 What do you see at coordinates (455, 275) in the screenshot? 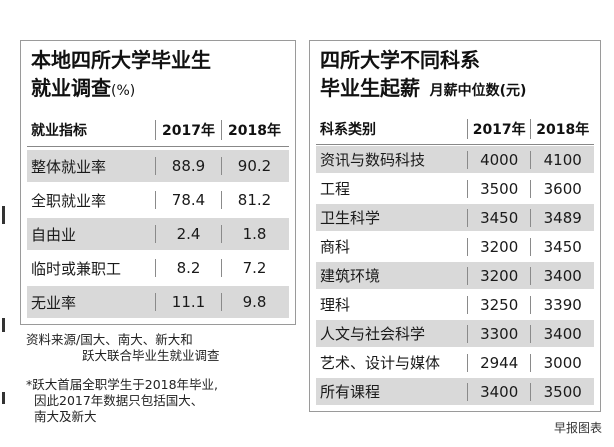
I see `table-row: 建筑环境 3200 3400` at bounding box center [455, 275].